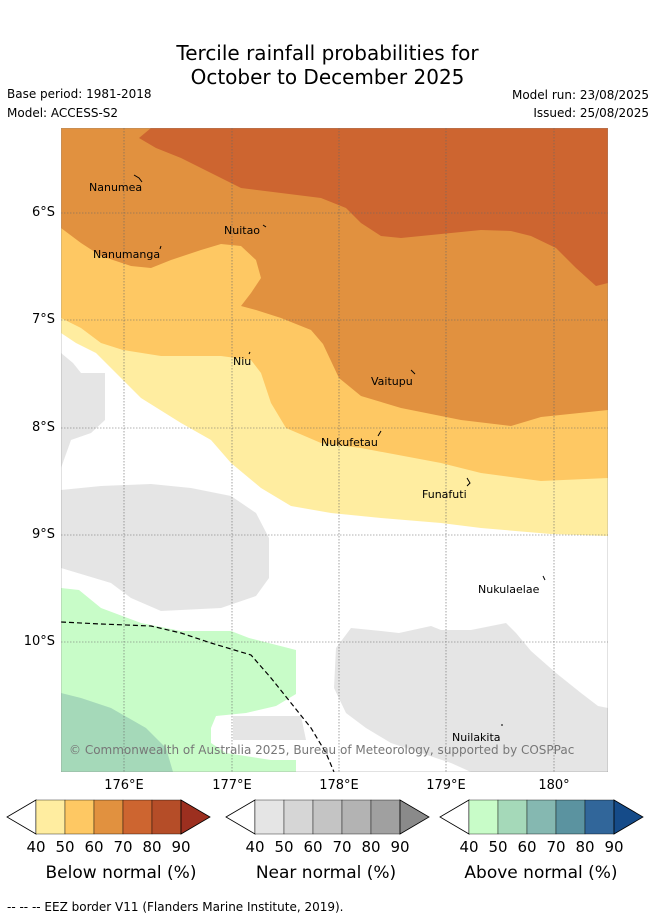 The image size is (655, 919). What do you see at coordinates (509, 589) in the screenshot?
I see `place-label-nukulaelae: Nukulaelae` at bounding box center [509, 589].